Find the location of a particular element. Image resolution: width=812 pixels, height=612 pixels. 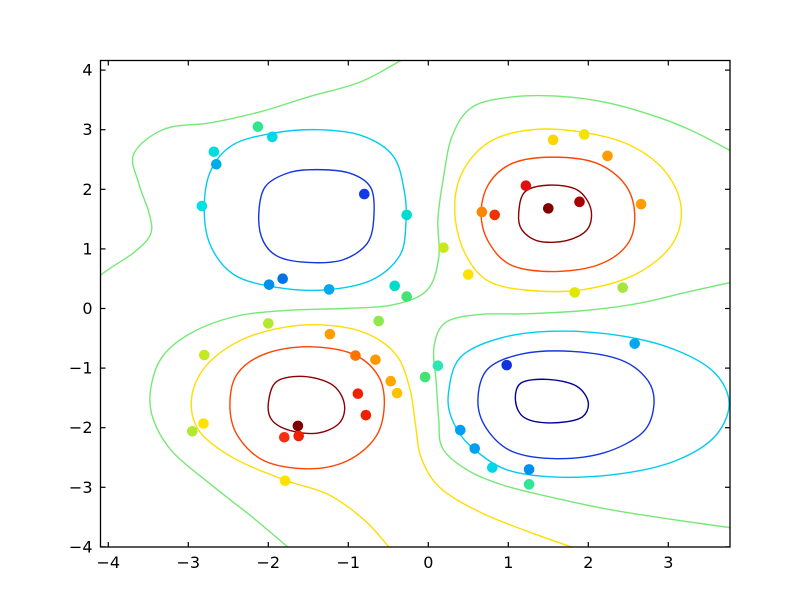

x-tick-label: −4 is located at coordinates (109, 562).